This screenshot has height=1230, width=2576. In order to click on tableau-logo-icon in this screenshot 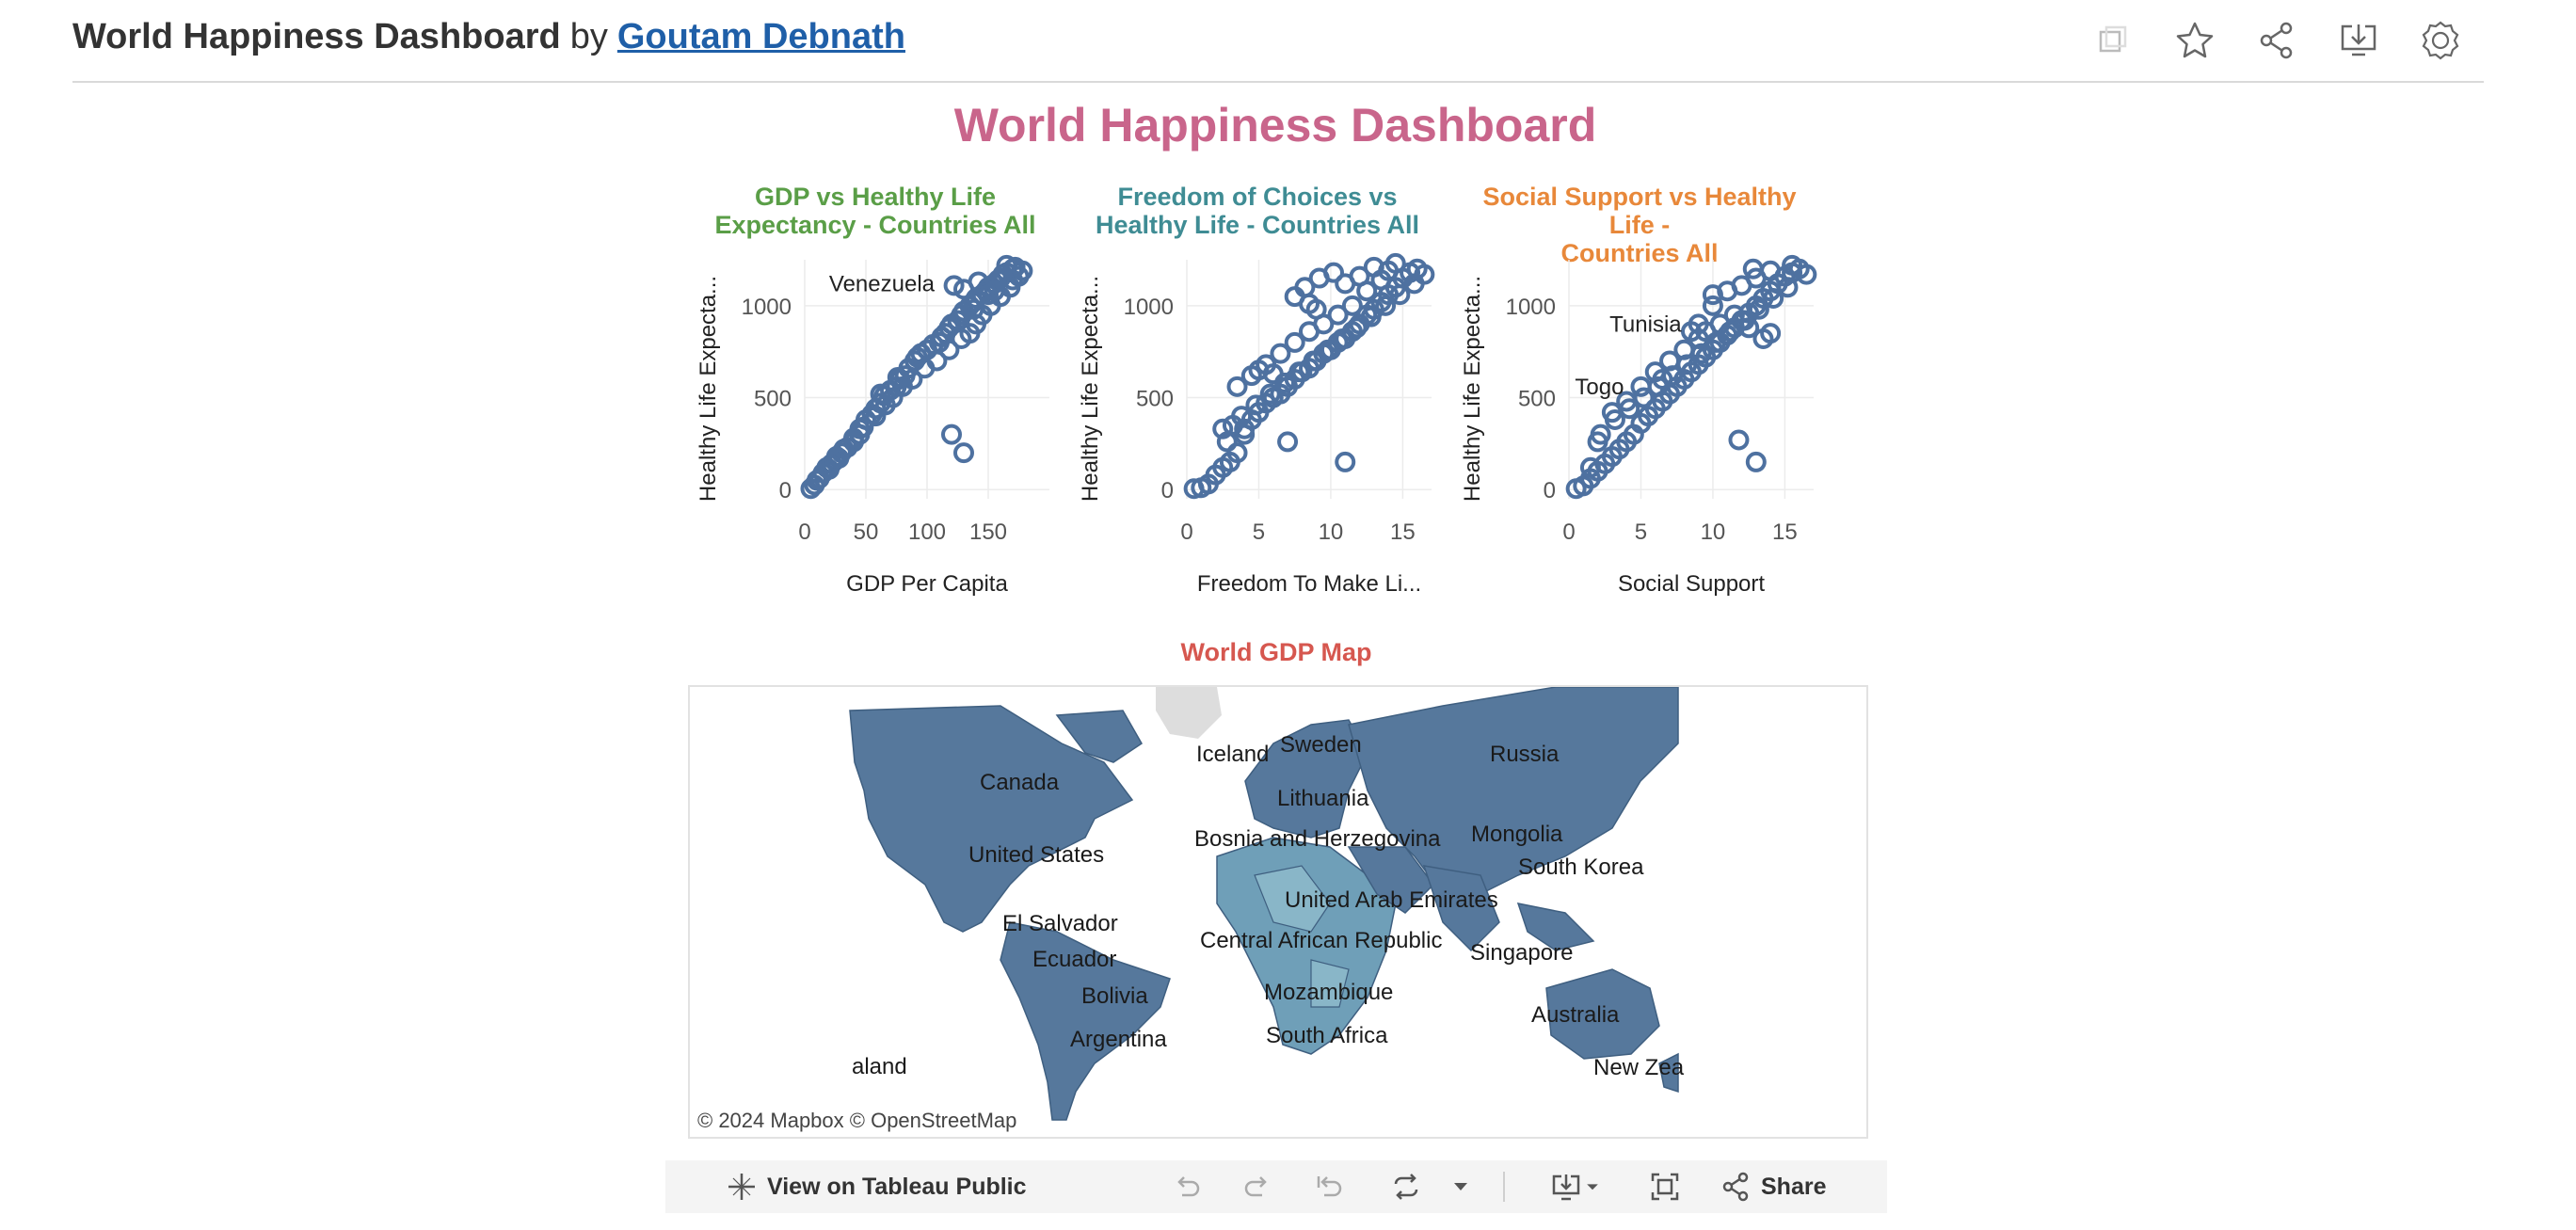, I will do `click(741, 1187)`.